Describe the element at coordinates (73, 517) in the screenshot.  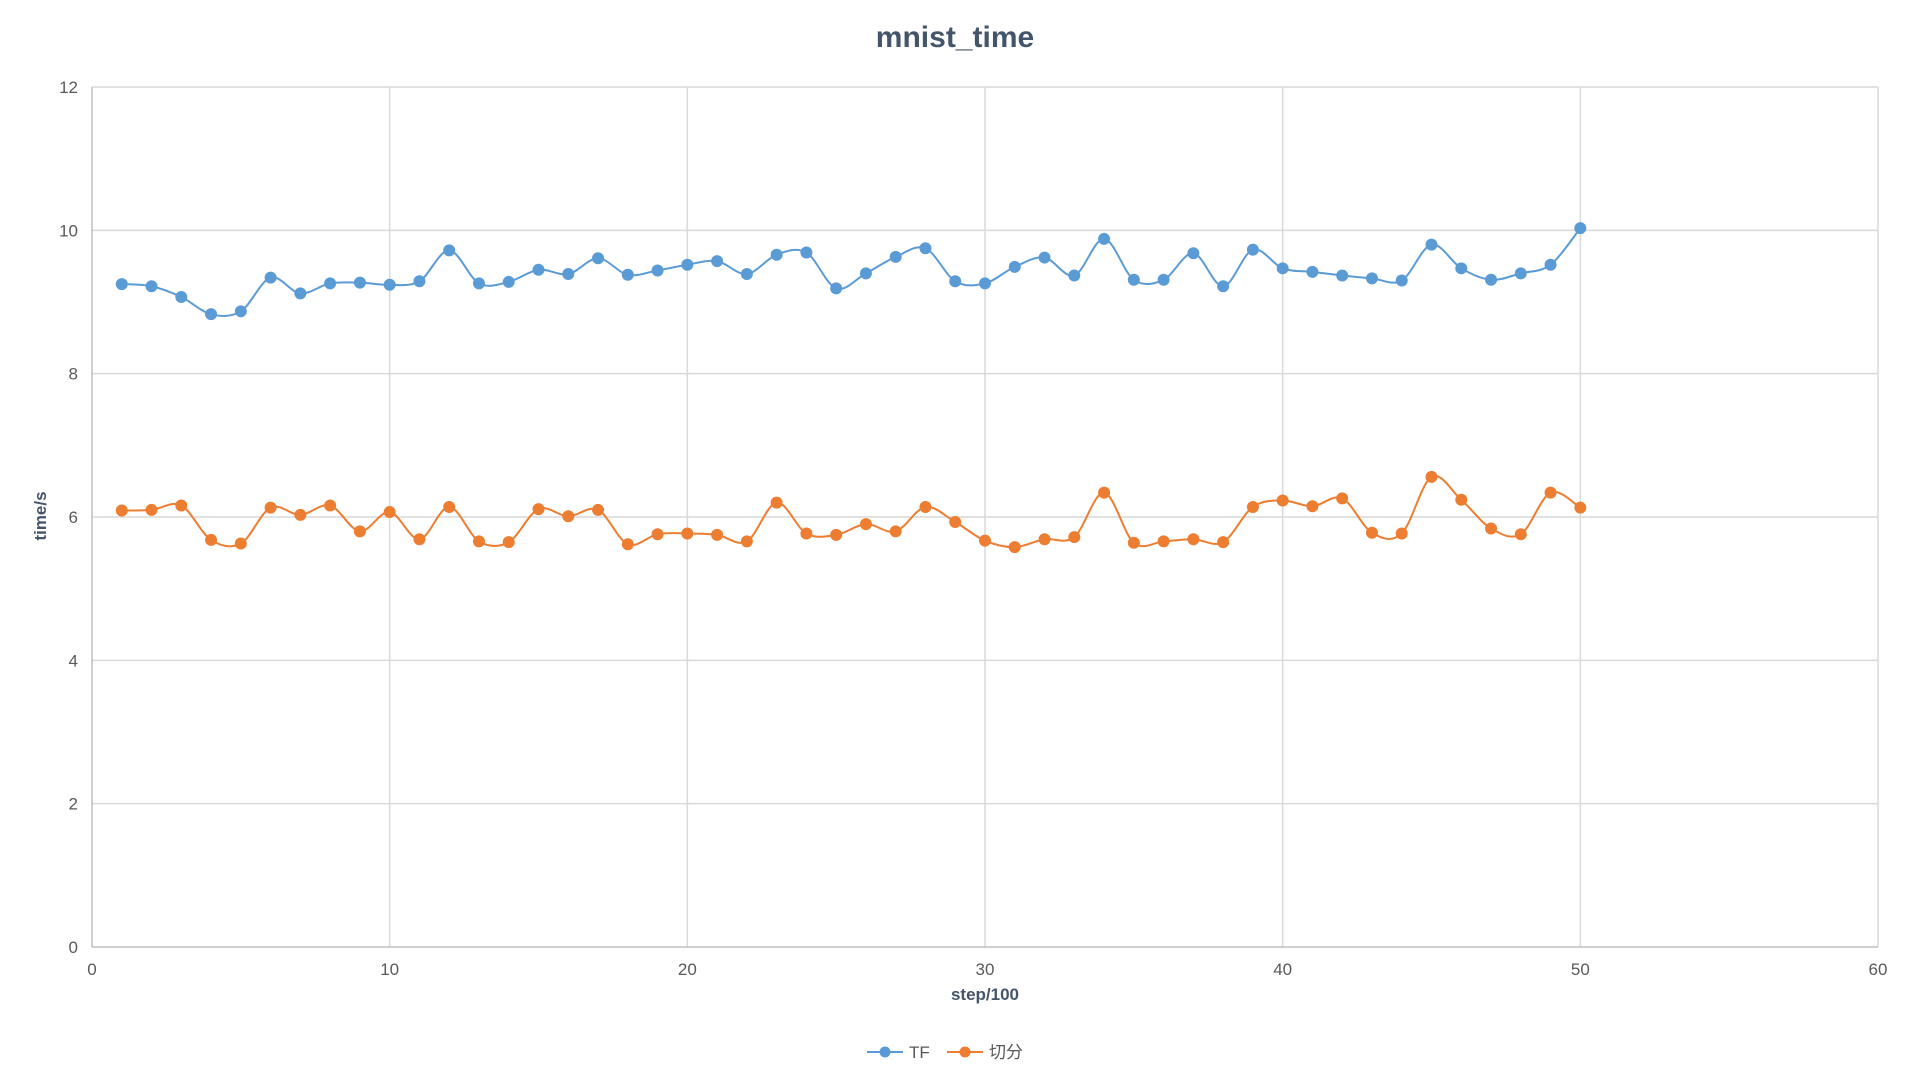
I see `y-tick-label: 6` at that location.